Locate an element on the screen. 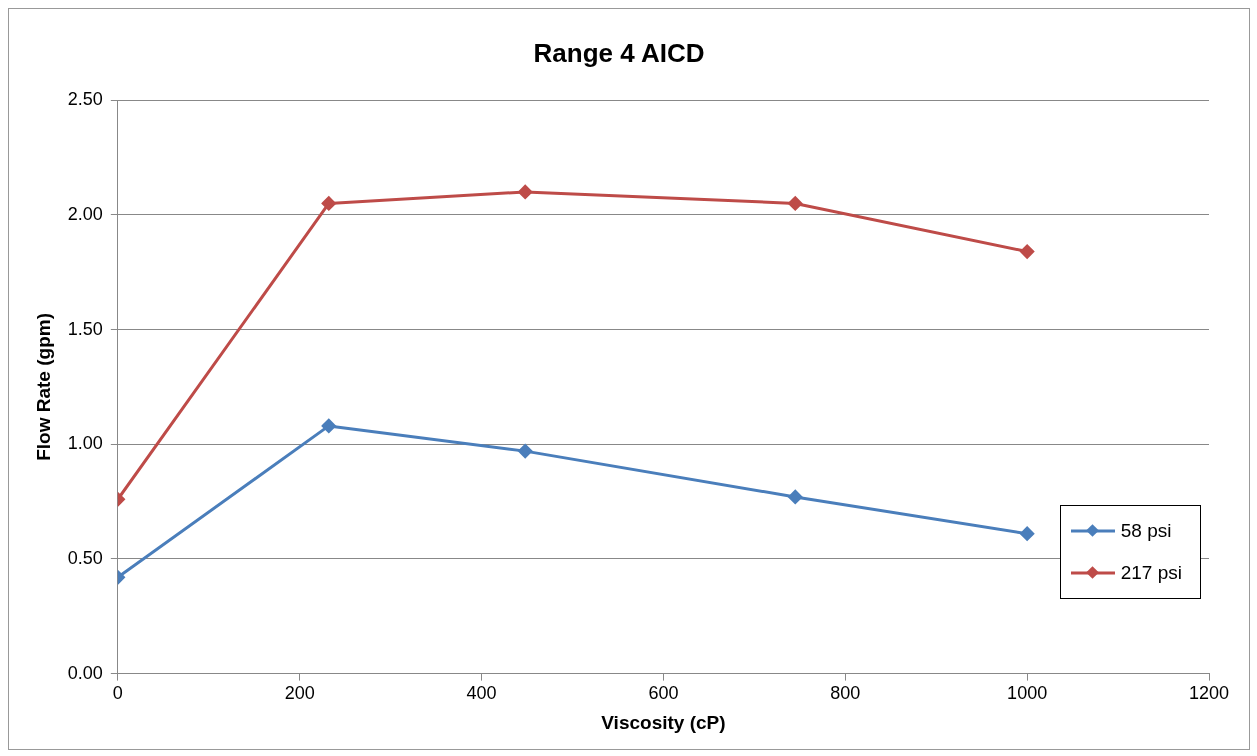 This screenshot has height=756, width=1257. y-tick-label: 0.50 is located at coordinates (85, 557).